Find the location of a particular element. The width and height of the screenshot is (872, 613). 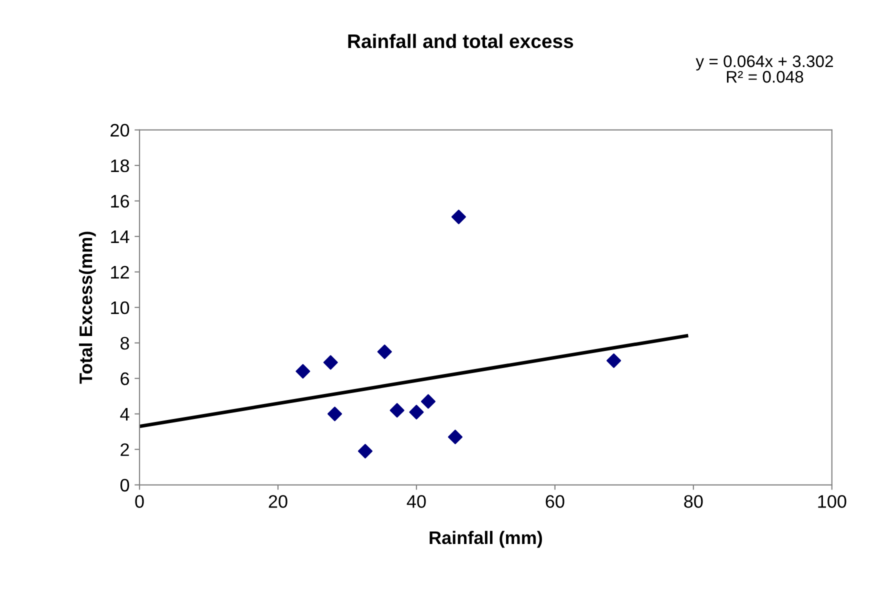

y-tick-label: 2 is located at coordinates (124, 449).